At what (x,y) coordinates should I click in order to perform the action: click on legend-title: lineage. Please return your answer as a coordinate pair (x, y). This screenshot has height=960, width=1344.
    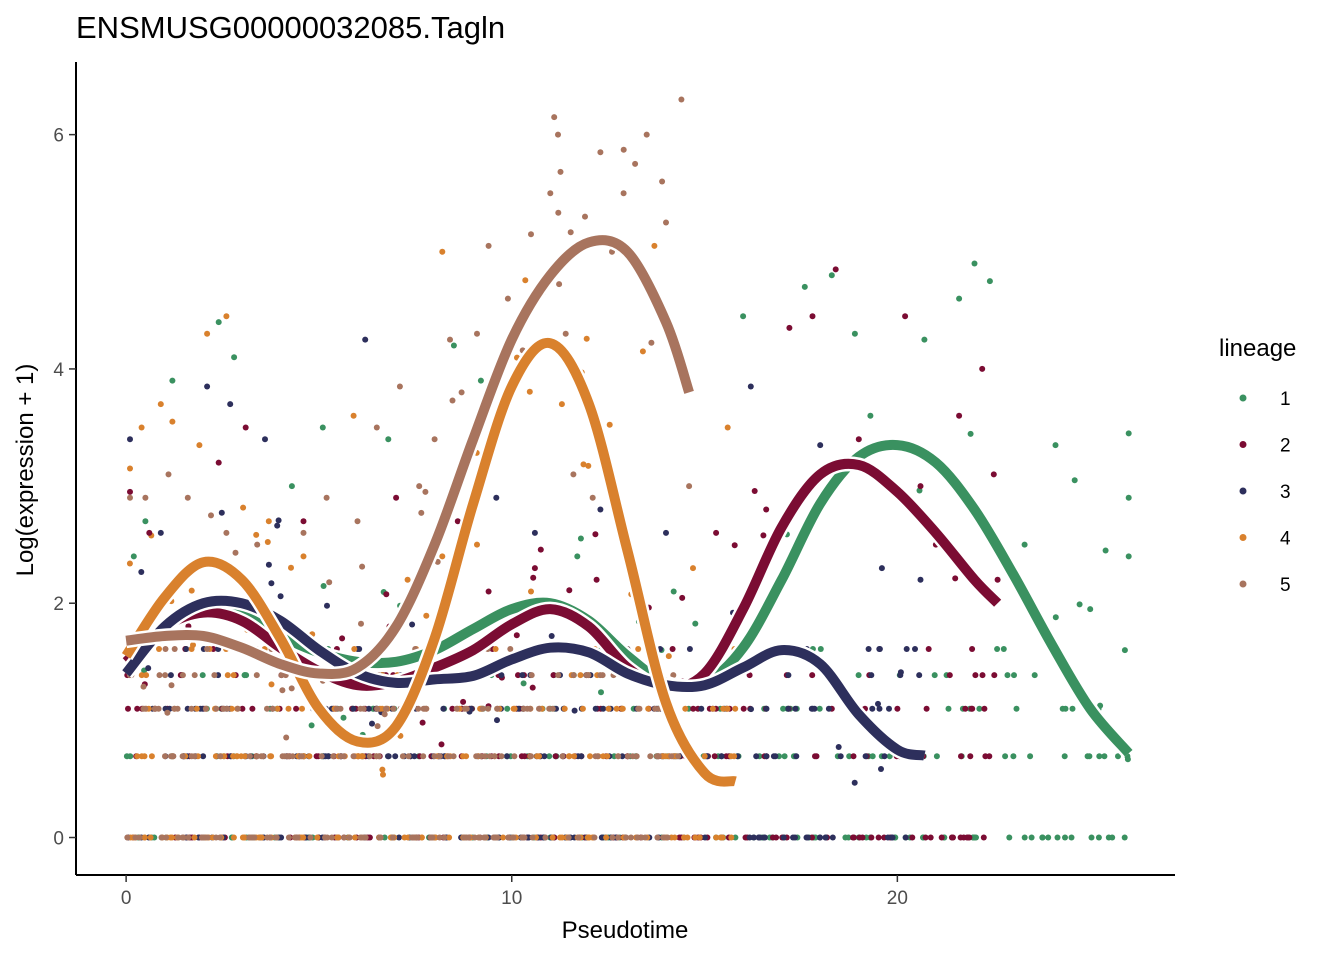
    Looking at the image, I should click on (1257, 348).